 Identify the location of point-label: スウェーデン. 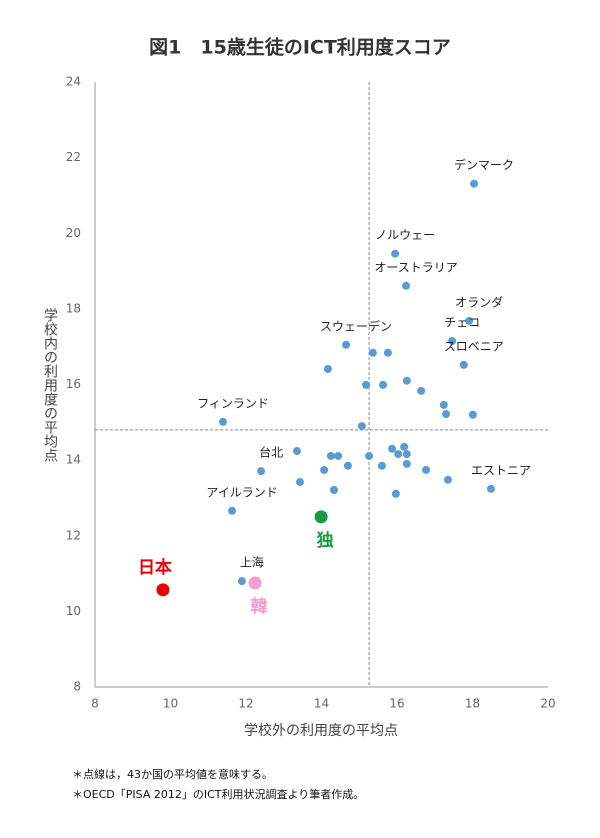
(356, 325).